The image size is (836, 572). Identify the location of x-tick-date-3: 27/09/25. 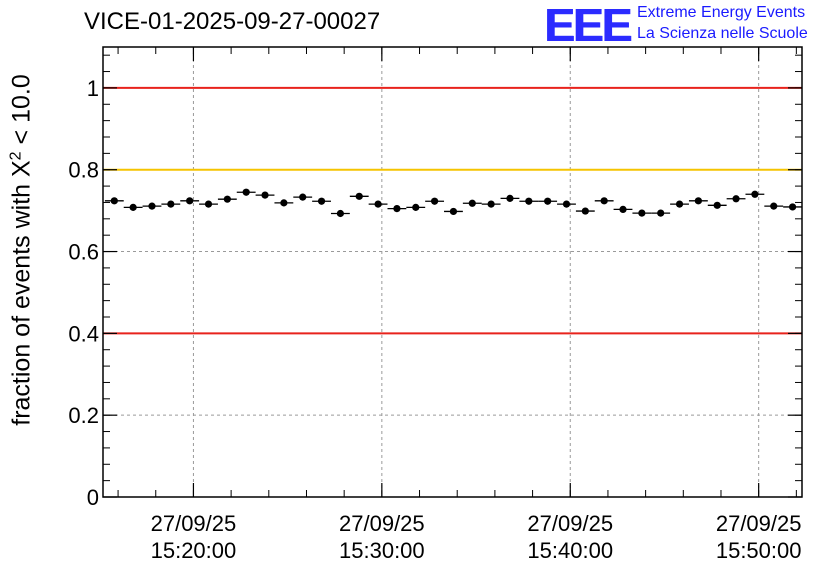
(759, 523).